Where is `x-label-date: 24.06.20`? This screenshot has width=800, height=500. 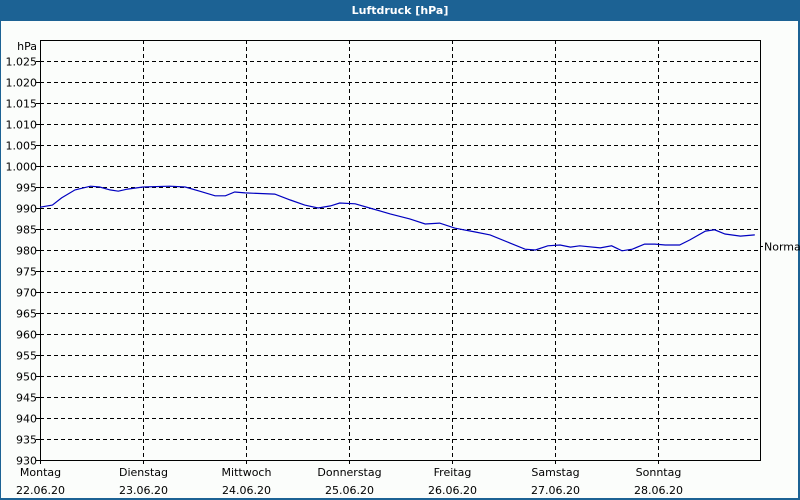 x-label-date: 24.06.20 is located at coordinates (246, 490).